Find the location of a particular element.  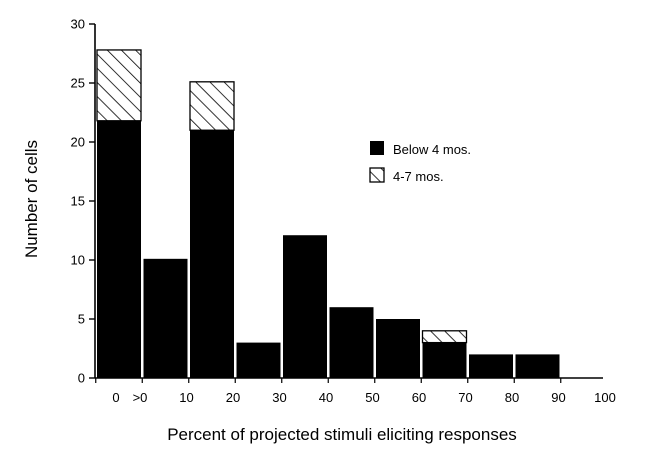

x-ticks-group: 0 >0 10 20 30 40 50 60 70 80 90 100 is located at coordinates (355, 391).